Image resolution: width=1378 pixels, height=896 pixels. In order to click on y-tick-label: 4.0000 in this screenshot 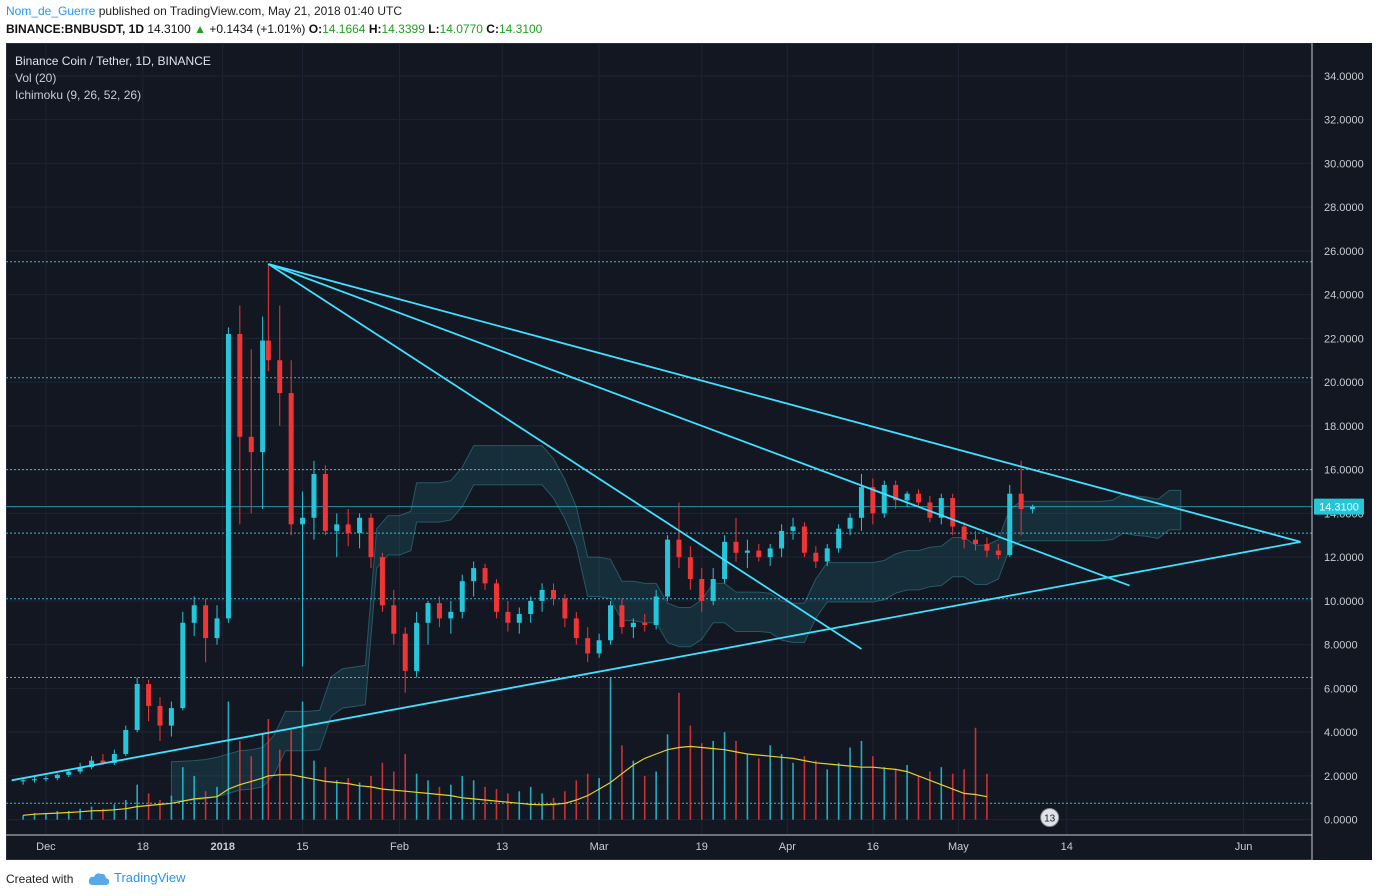, I will do `click(1341, 733)`.